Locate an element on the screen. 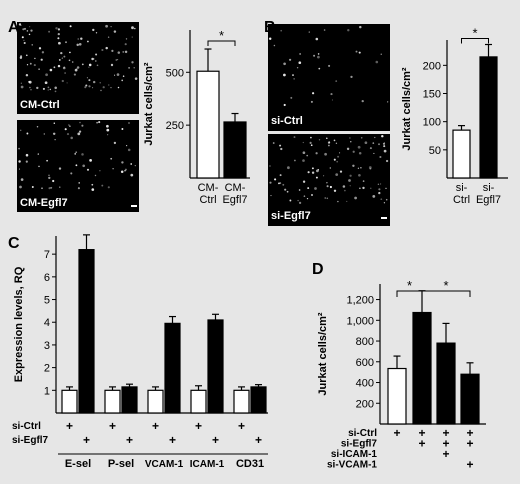 This screenshot has height=484, width=520. chart-b-significance-bracket is located at coordinates (475, 41).